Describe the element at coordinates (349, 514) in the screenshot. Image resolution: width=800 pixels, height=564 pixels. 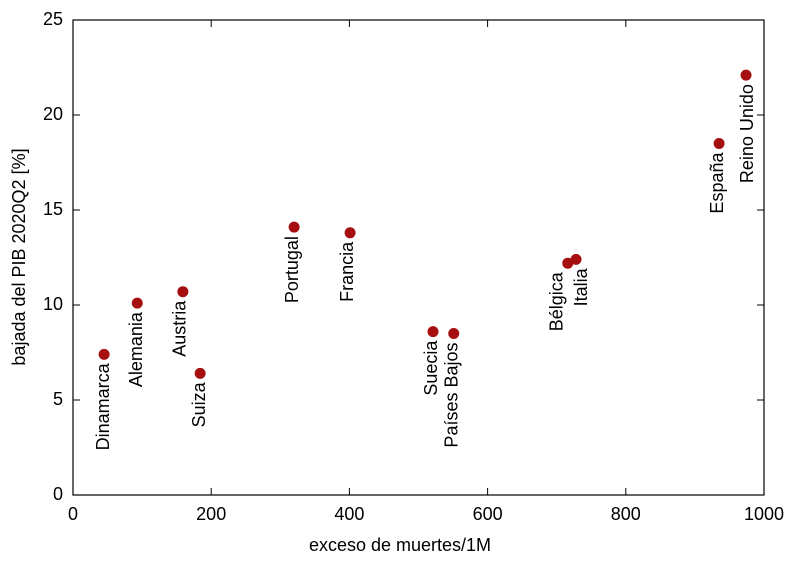
I see `x-tick-label: 400` at that location.